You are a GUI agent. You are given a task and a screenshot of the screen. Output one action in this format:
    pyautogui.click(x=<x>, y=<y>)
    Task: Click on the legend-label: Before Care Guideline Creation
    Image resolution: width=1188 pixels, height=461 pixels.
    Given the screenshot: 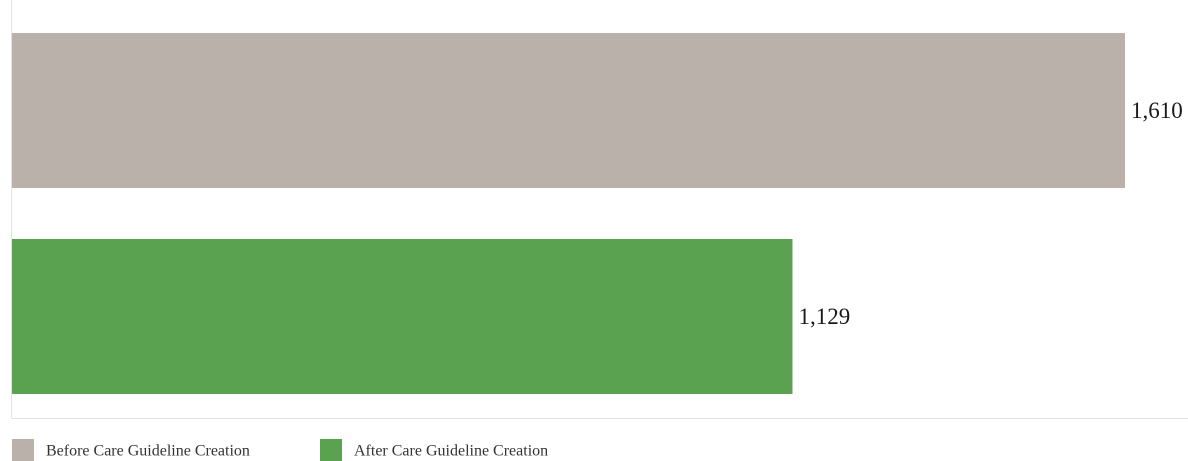 What is the action you would take?
    pyautogui.click(x=148, y=451)
    